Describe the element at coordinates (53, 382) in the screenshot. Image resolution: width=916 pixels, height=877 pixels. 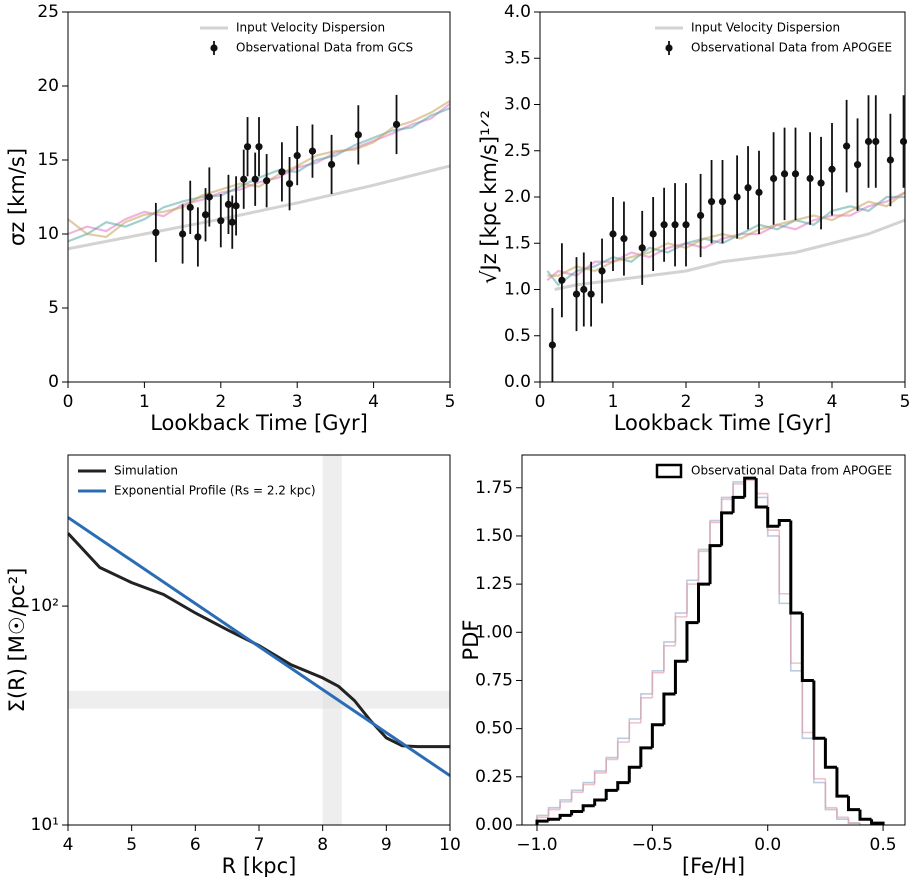
I see `y-tick-label: 0` at that location.